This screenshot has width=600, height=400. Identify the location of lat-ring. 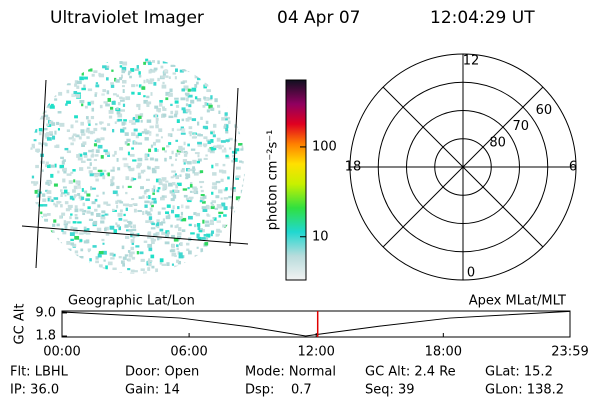
(463, 167).